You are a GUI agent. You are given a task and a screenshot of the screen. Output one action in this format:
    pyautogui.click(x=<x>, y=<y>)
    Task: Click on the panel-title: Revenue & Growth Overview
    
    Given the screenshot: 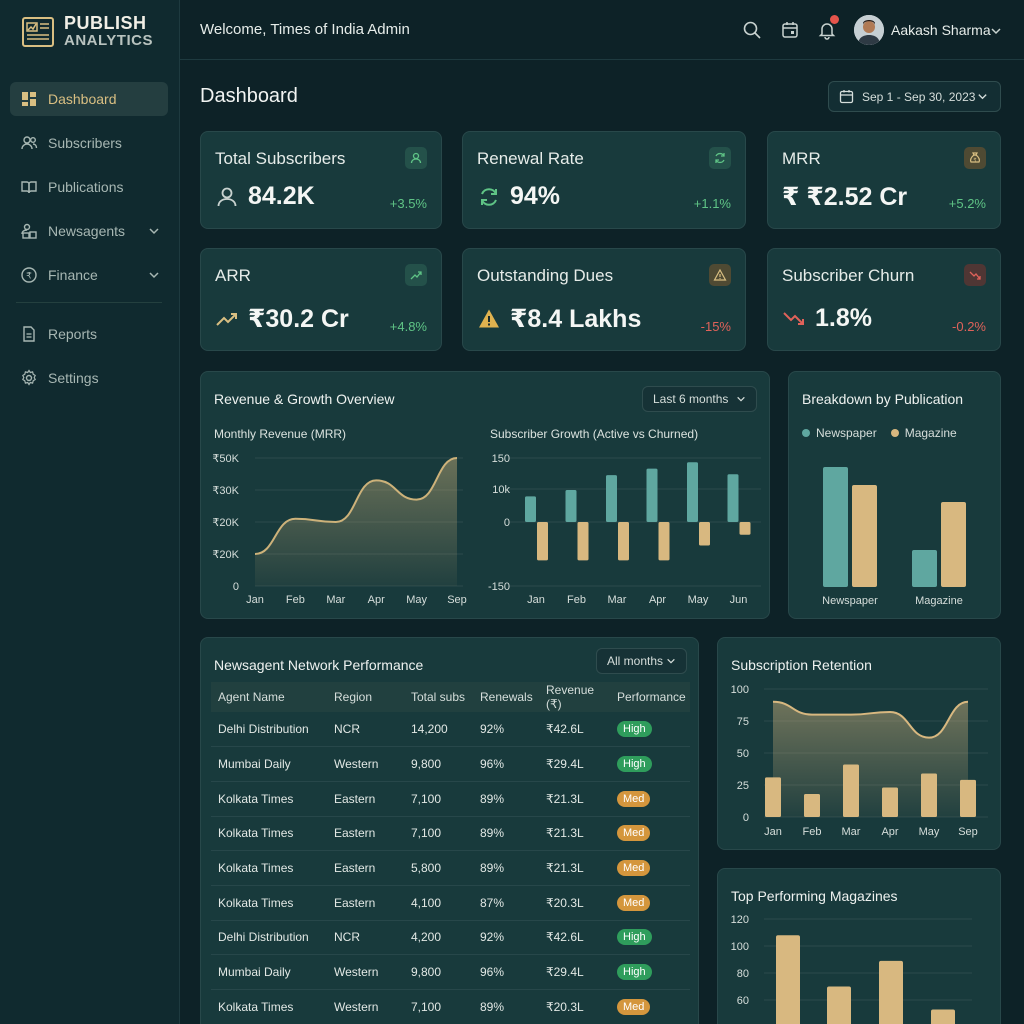 What is the action you would take?
    pyautogui.click(x=304, y=399)
    